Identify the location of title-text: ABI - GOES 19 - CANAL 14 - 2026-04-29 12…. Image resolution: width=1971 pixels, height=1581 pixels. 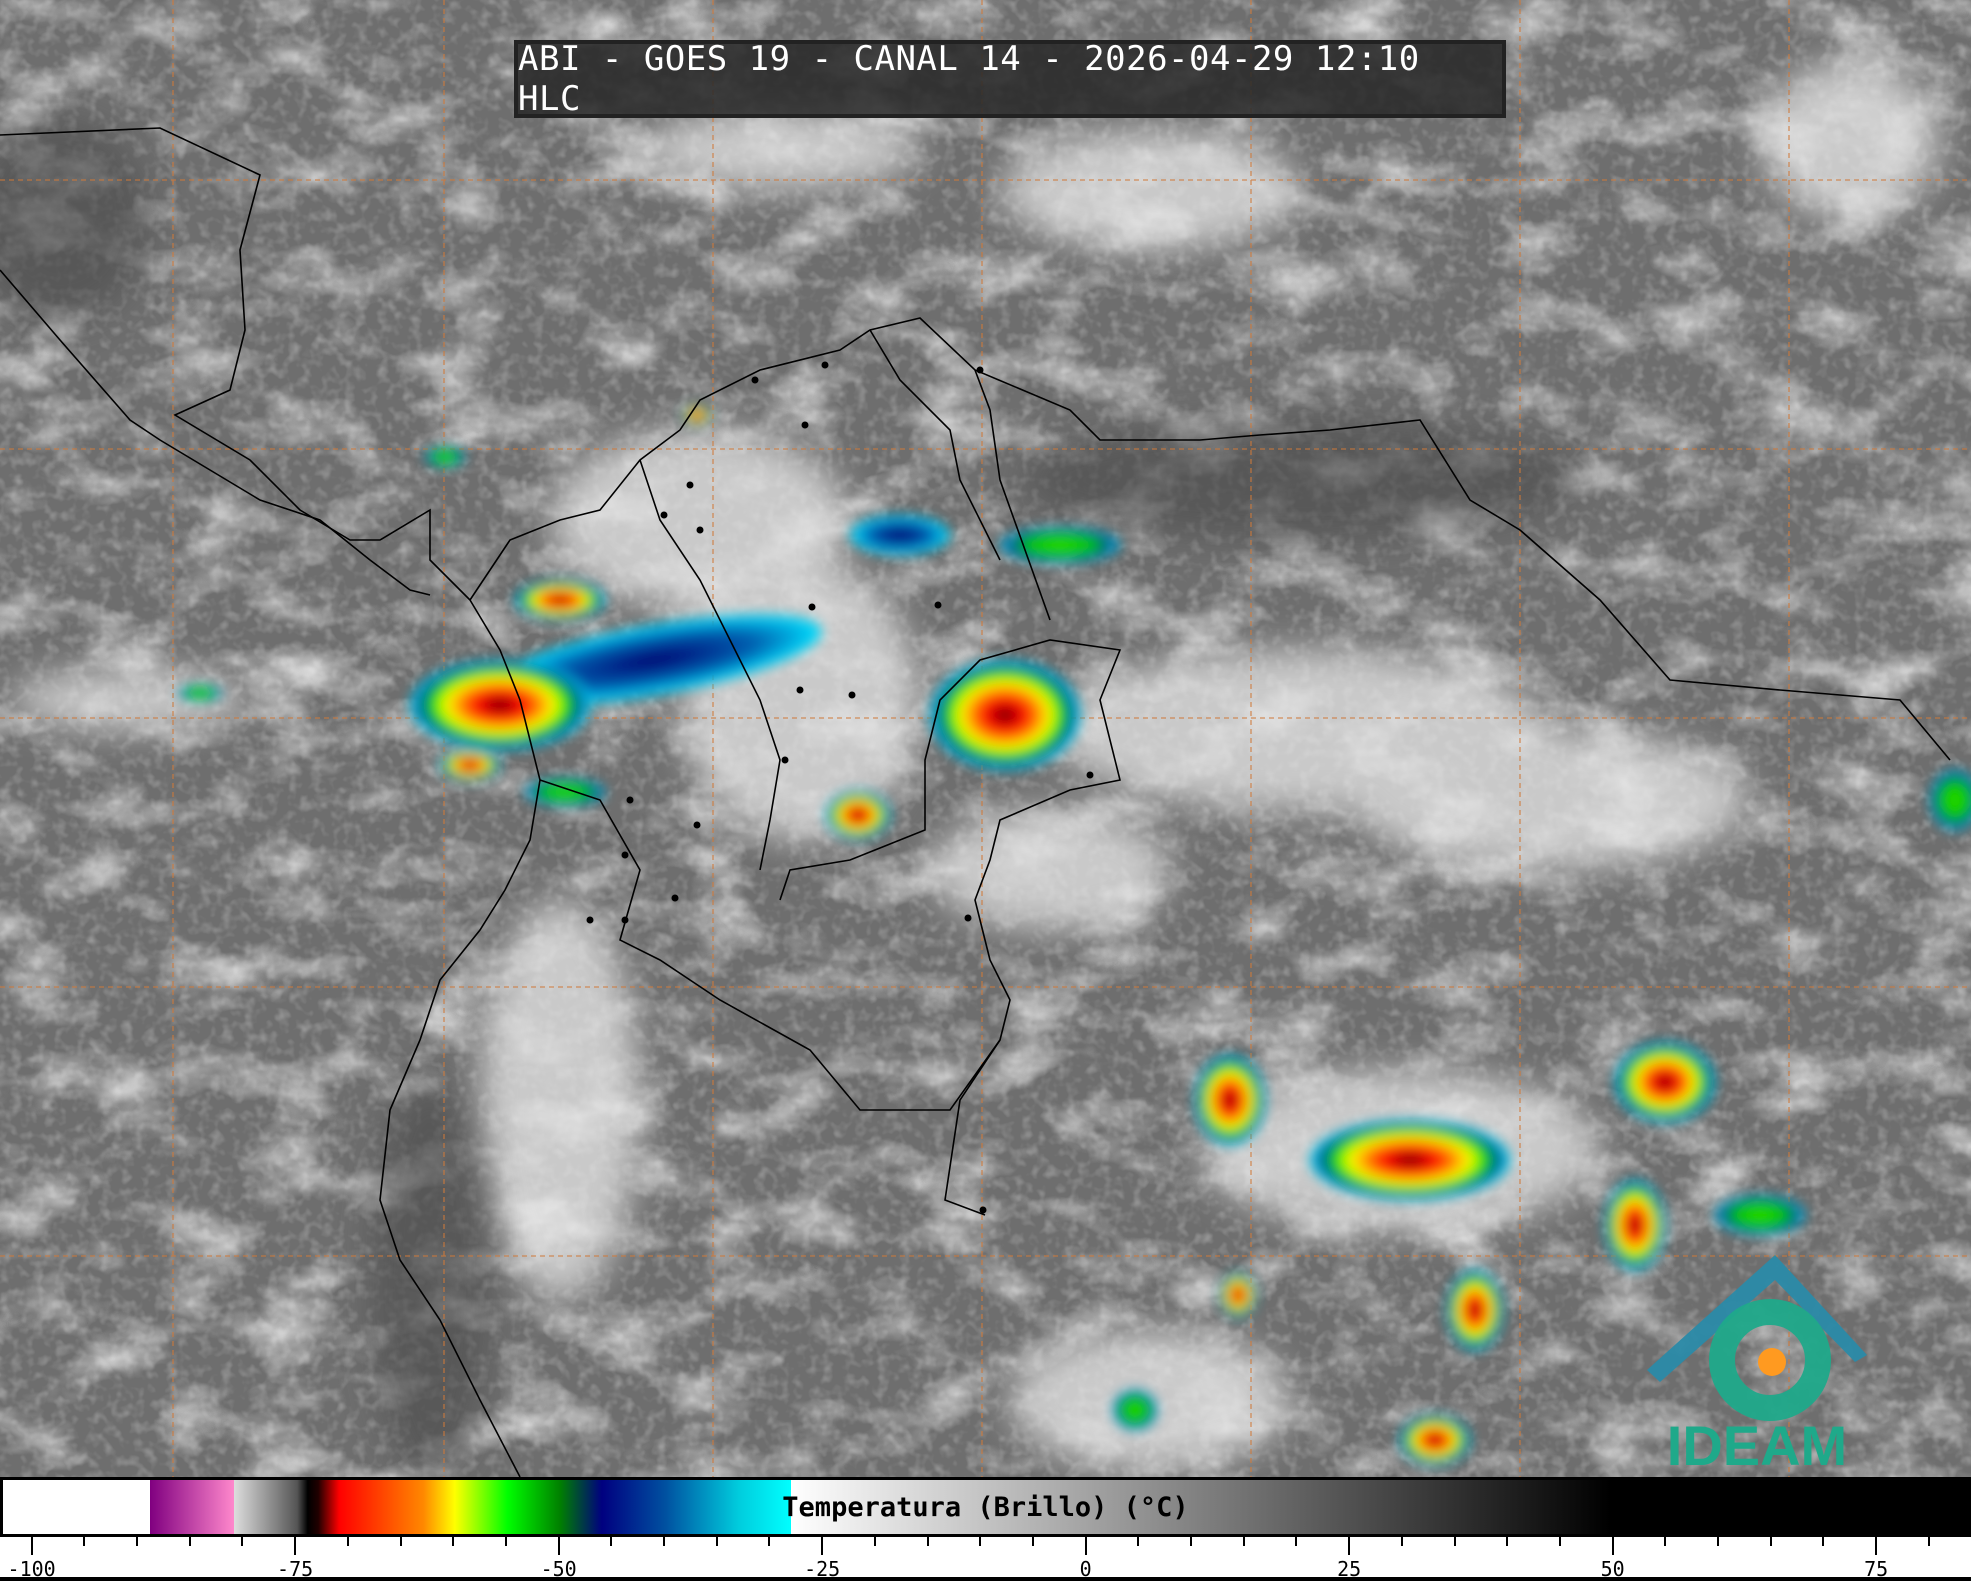
(969, 79).